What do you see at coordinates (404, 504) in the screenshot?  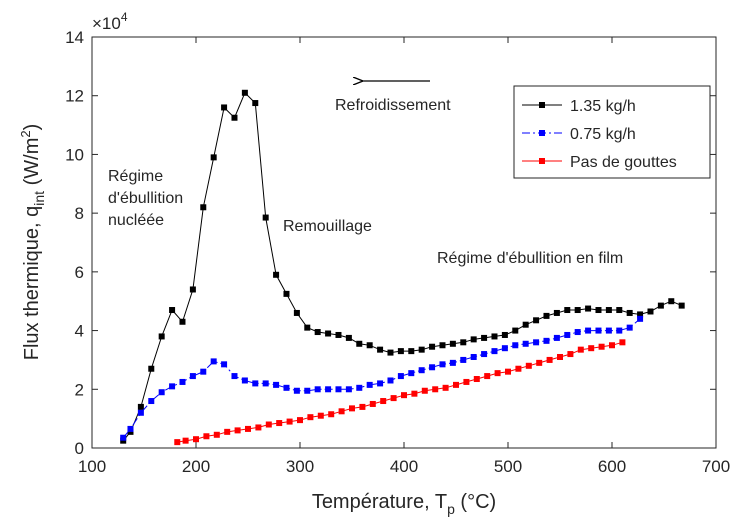 I see `x-axis-title: Température, Tp (°C)` at bounding box center [404, 504].